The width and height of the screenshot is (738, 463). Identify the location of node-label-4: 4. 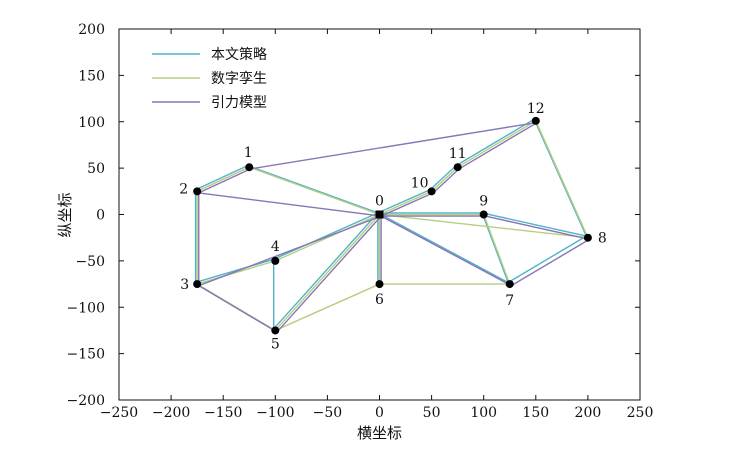
(275, 247).